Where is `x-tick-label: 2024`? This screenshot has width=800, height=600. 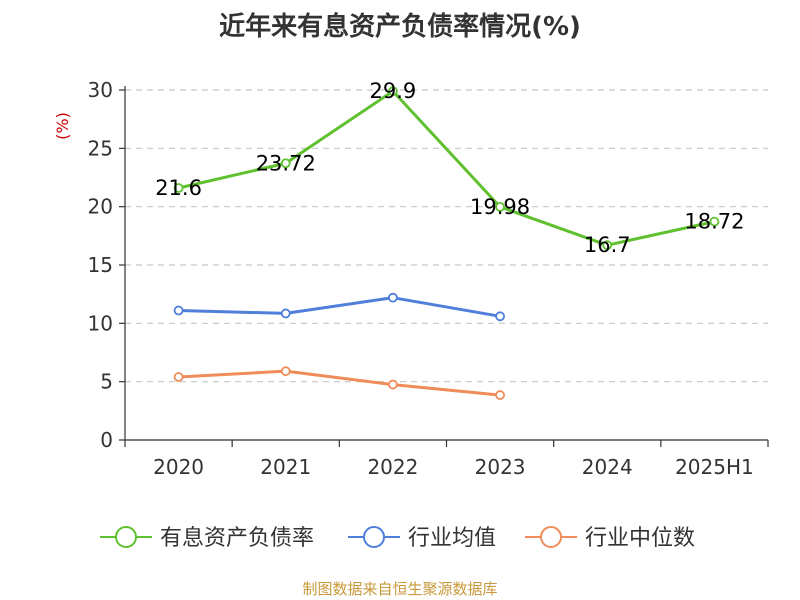
x-tick-label: 2024 is located at coordinates (607, 467).